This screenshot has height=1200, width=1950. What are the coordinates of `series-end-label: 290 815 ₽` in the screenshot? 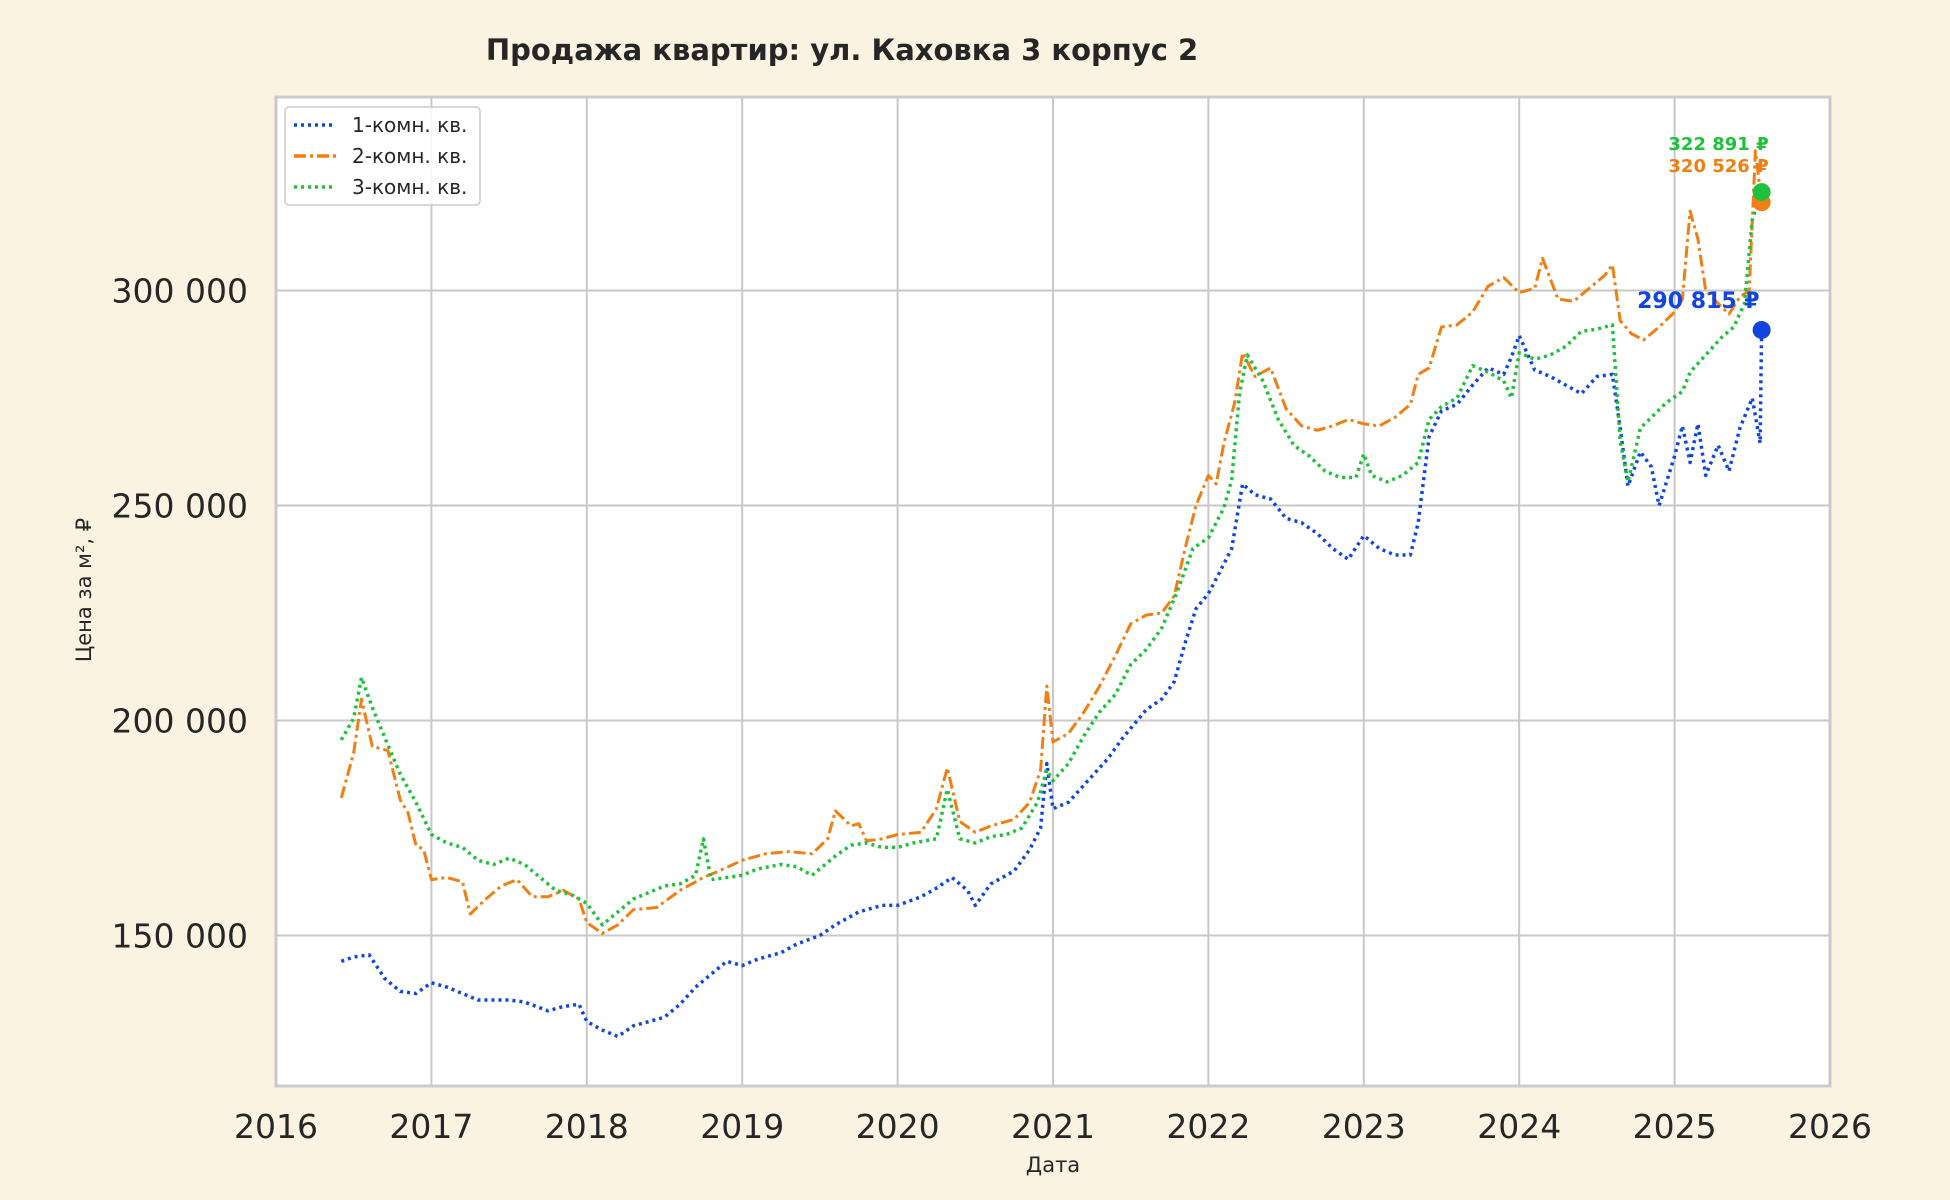 It's located at (1698, 301).